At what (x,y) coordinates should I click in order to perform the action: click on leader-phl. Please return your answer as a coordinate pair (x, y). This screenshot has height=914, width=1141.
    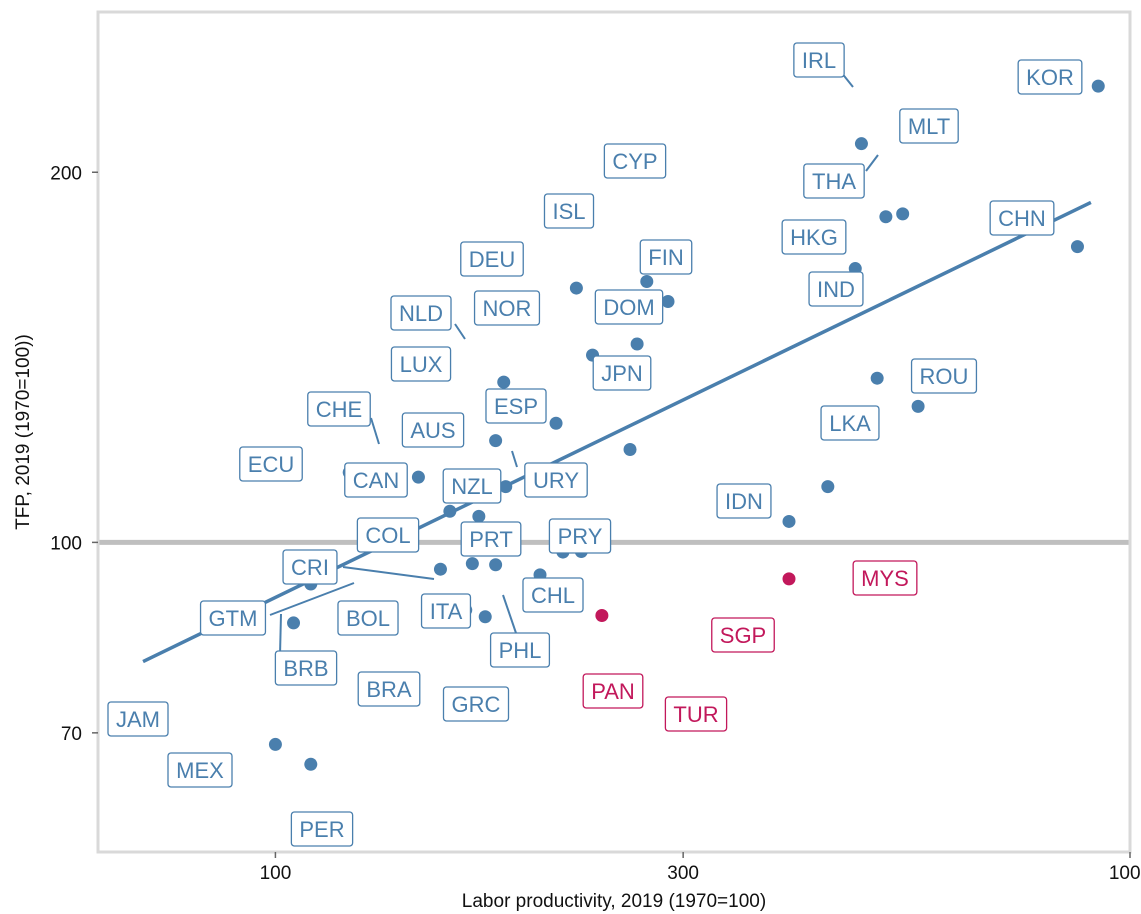
    Looking at the image, I should click on (510, 615).